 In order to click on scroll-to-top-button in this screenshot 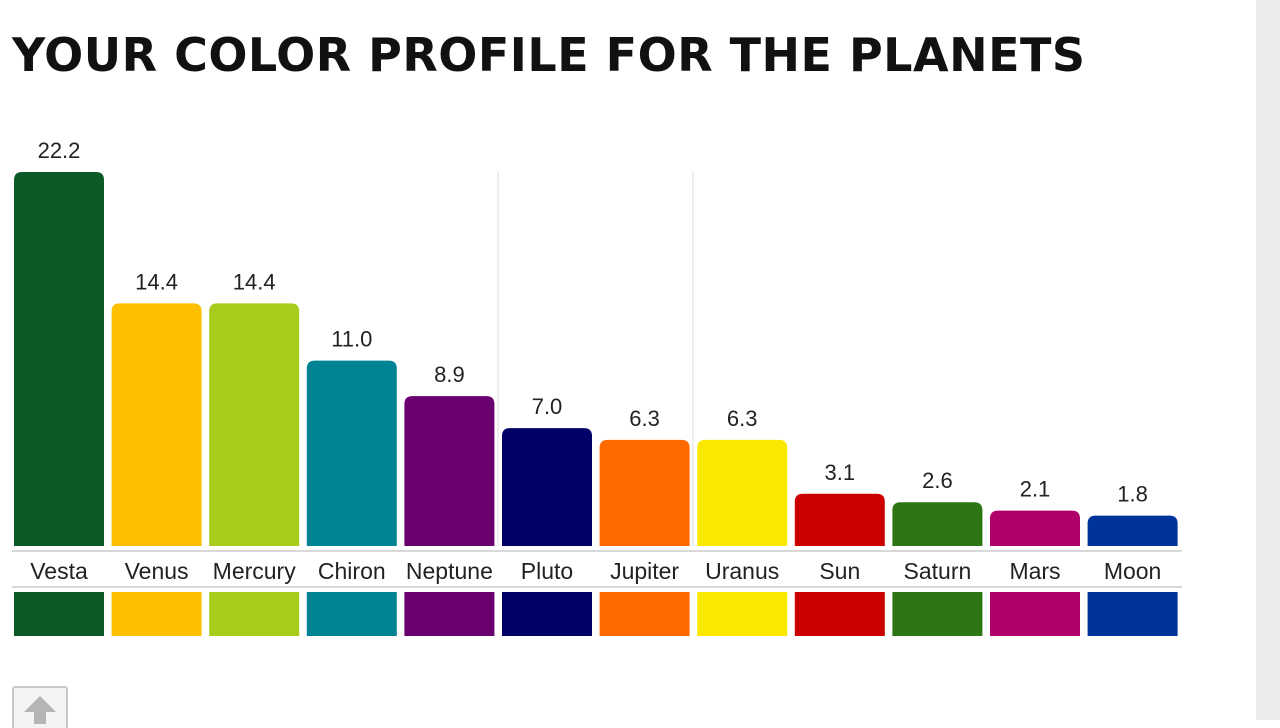, I will do `click(40, 707)`.